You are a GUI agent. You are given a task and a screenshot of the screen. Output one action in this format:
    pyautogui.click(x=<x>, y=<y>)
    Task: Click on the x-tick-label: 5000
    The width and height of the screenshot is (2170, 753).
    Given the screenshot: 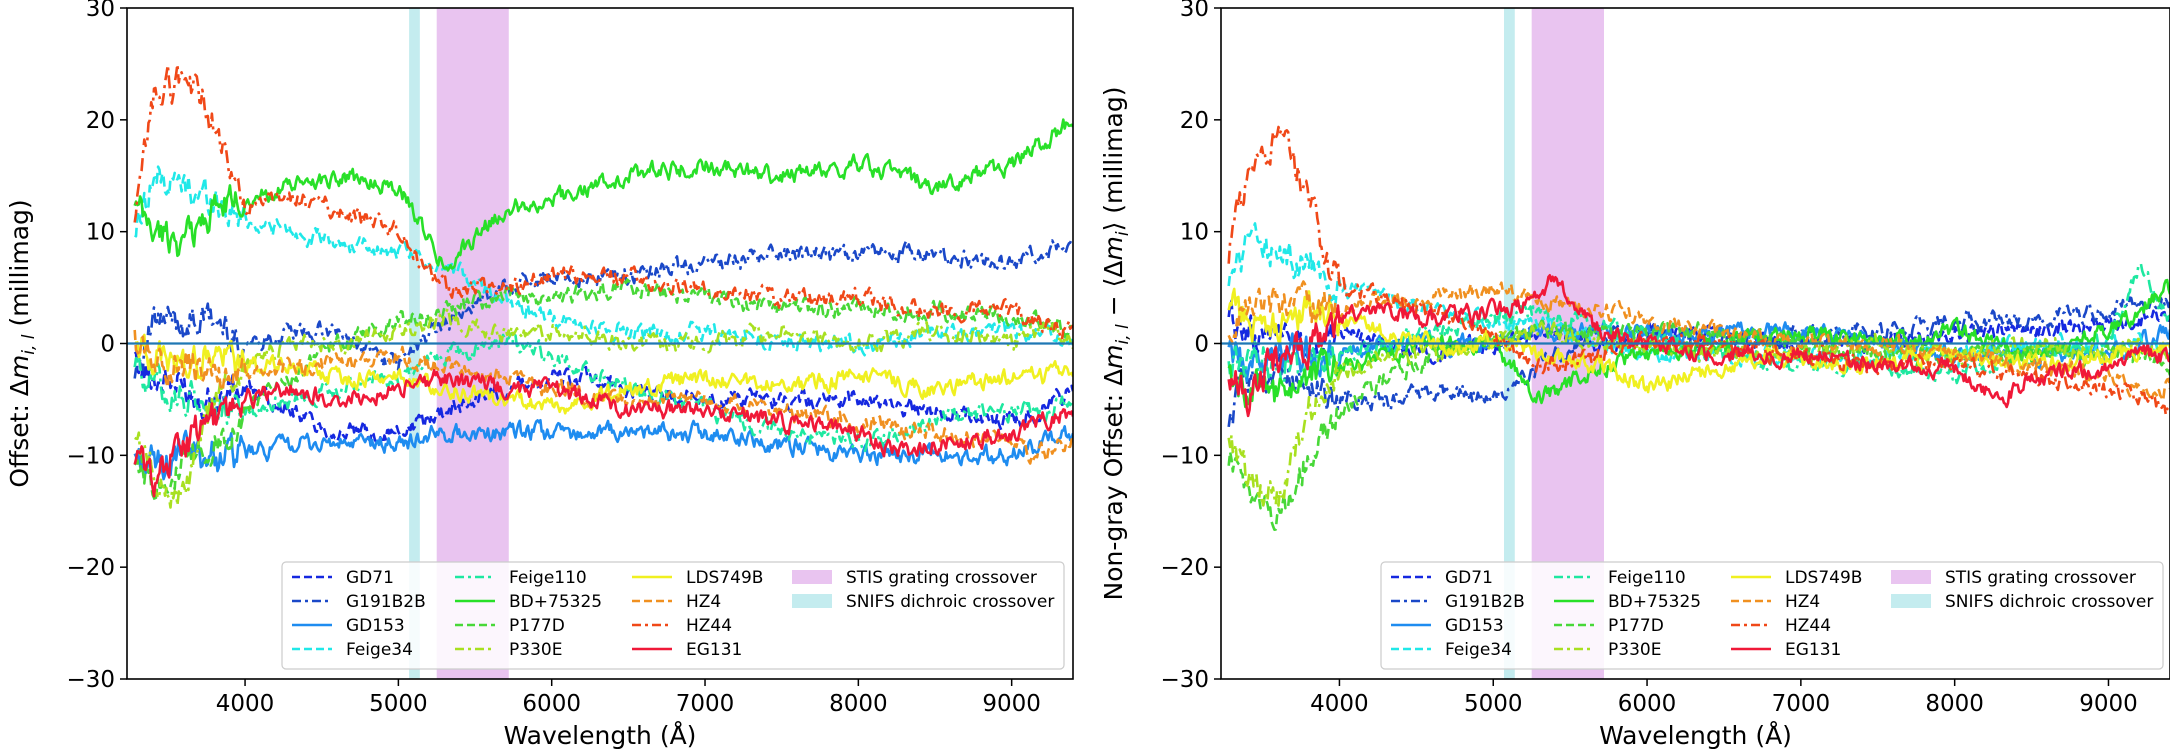 What is the action you would take?
    pyautogui.click(x=398, y=704)
    